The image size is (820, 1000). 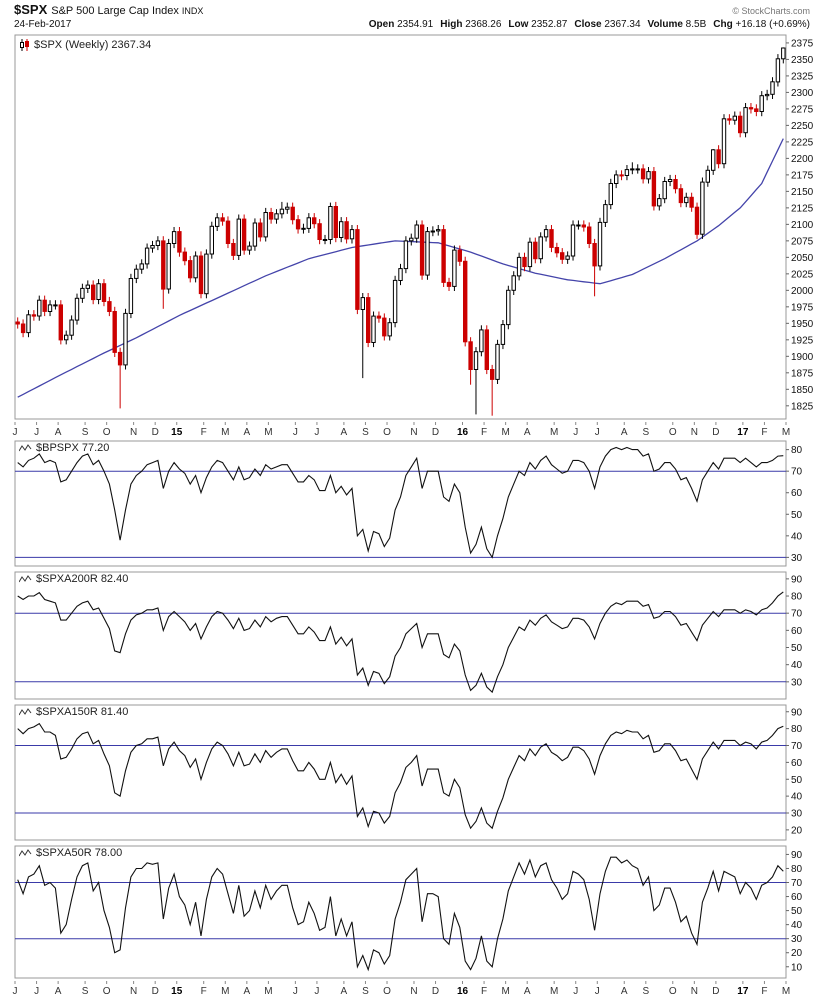 What do you see at coordinates (43, 24) in the screenshot?
I see `chart-date: 24-Feb-2017` at bounding box center [43, 24].